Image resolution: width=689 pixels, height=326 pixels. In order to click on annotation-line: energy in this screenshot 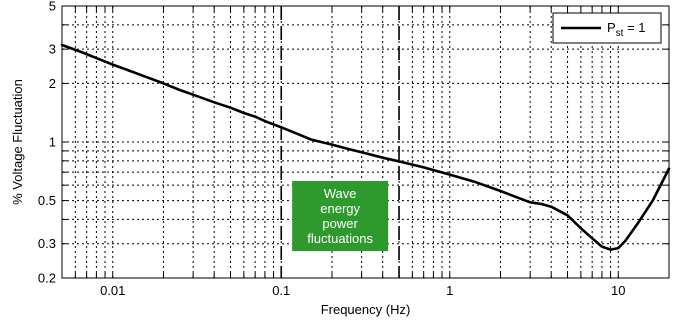, I will do `click(340, 208)`.